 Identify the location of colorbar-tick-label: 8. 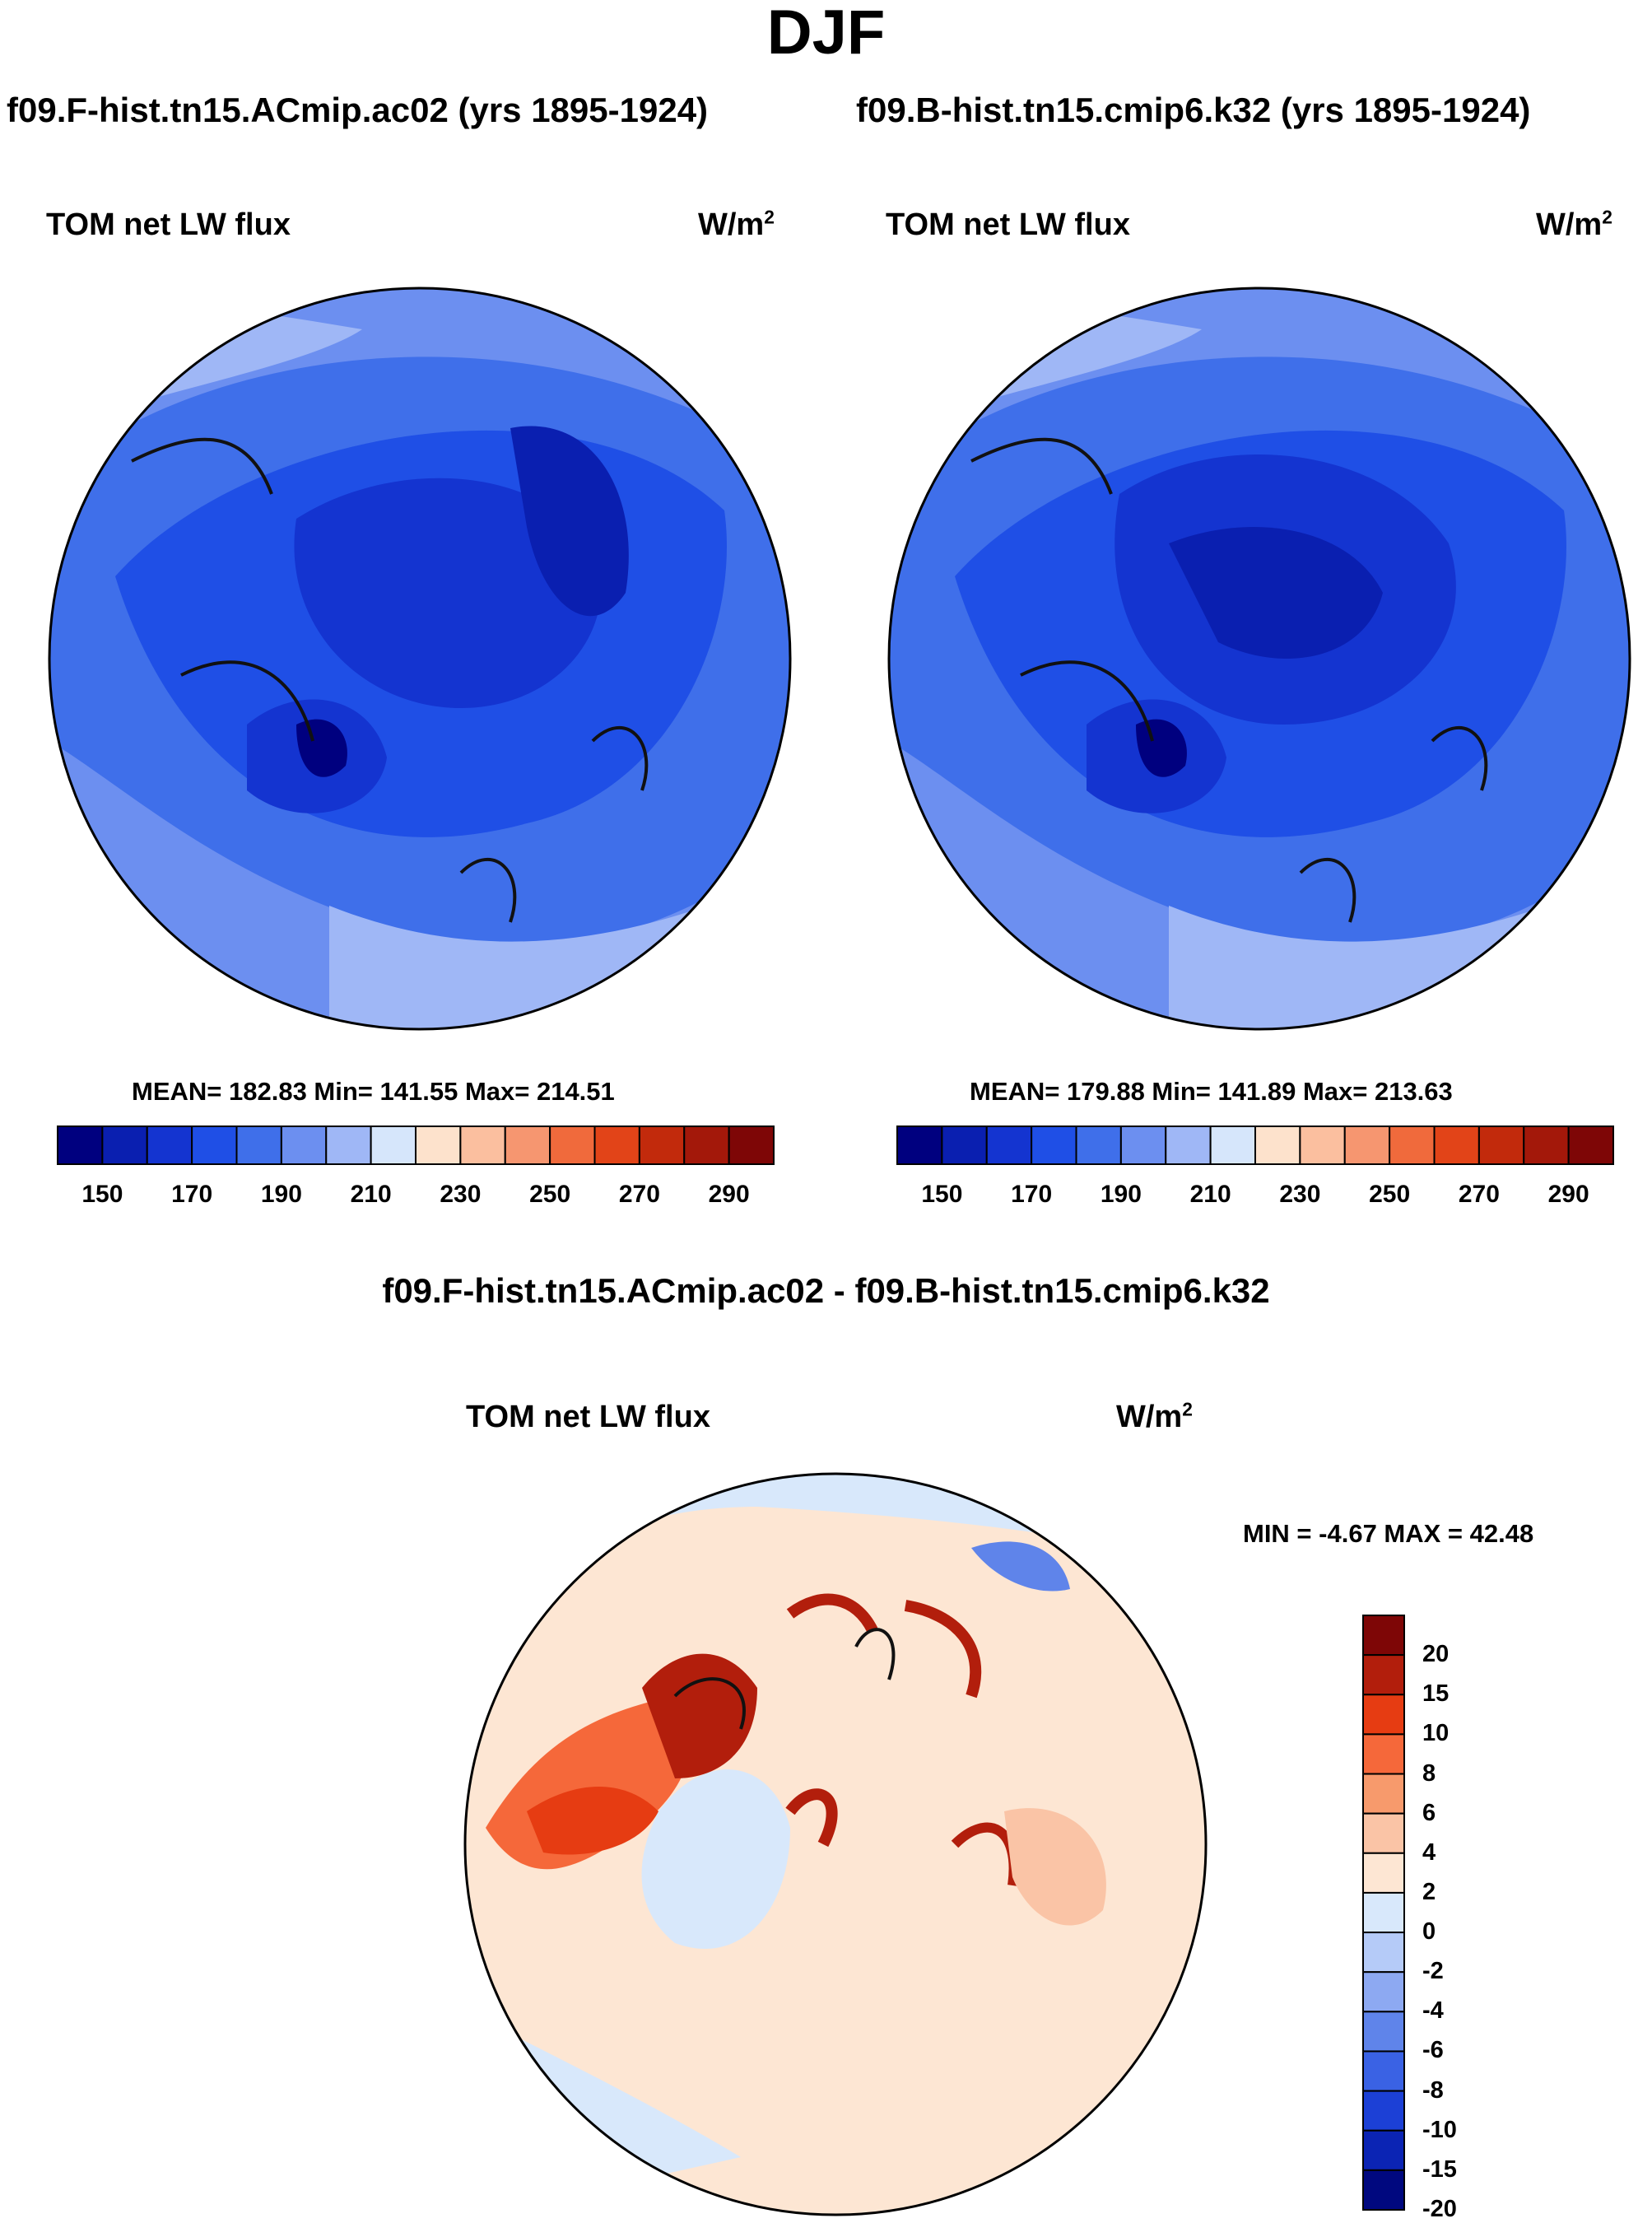
(1429, 1773).